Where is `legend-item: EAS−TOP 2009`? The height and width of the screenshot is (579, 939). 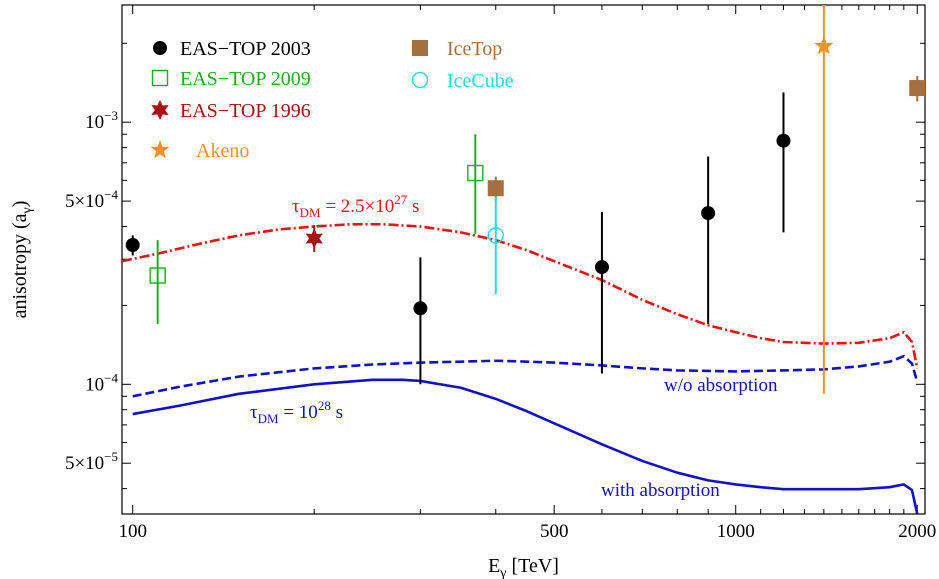 legend-item: EAS−TOP 2009 is located at coordinates (231, 79).